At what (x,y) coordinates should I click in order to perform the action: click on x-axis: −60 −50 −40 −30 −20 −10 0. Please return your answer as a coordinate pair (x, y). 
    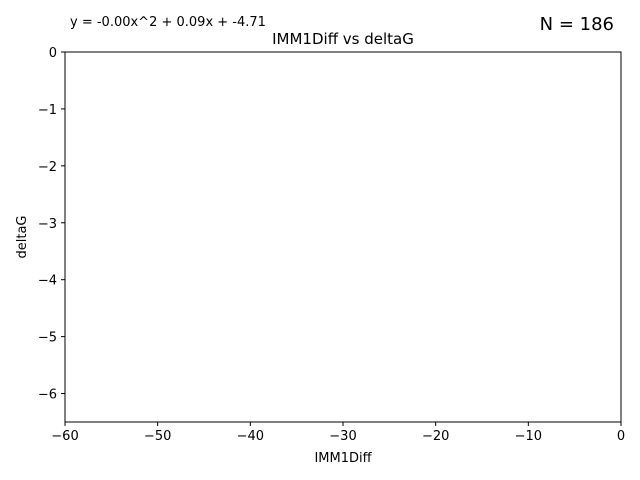
    Looking at the image, I should click on (338, 433).